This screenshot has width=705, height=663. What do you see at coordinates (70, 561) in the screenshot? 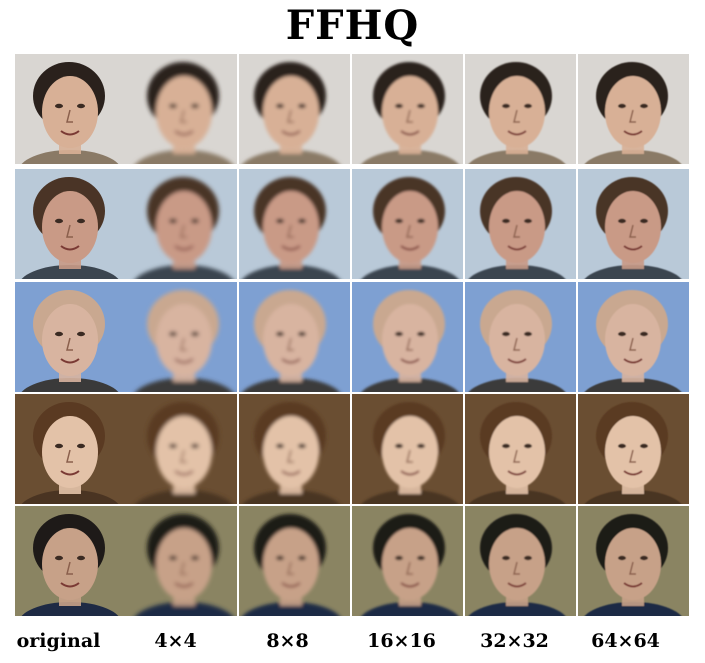
I see `face-image-r5-c1` at bounding box center [70, 561].